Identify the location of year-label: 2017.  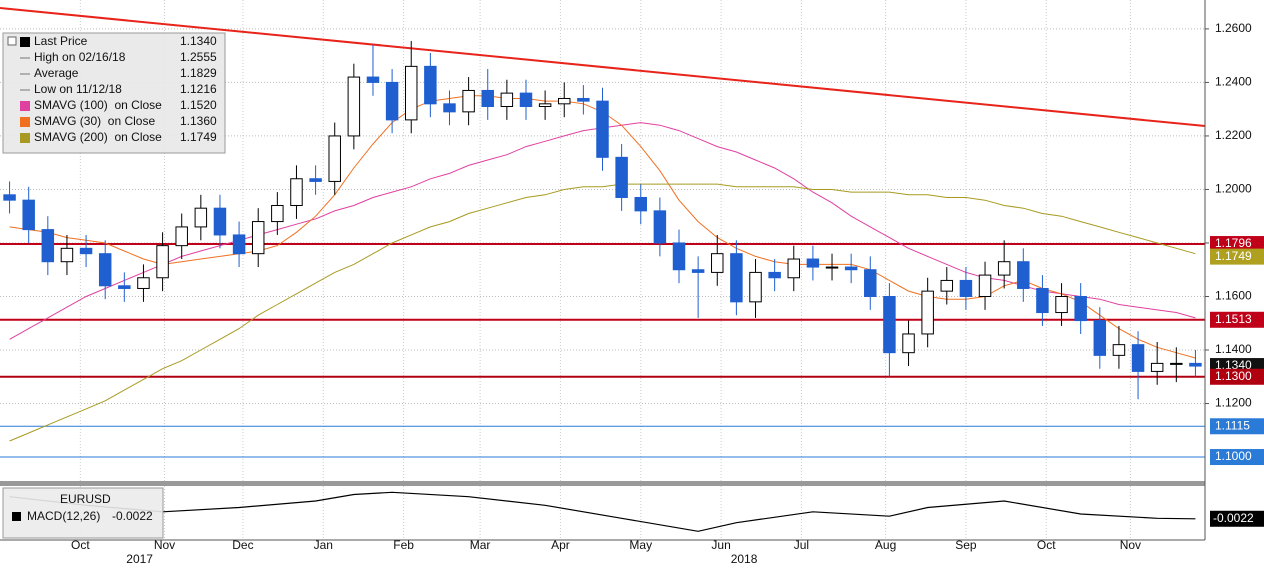
(139, 559).